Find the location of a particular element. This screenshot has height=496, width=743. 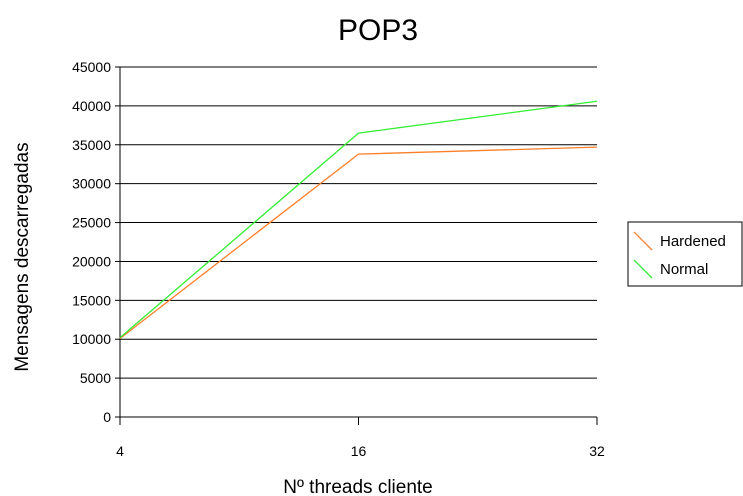

y-tick-label: 10000 is located at coordinates (91, 339).